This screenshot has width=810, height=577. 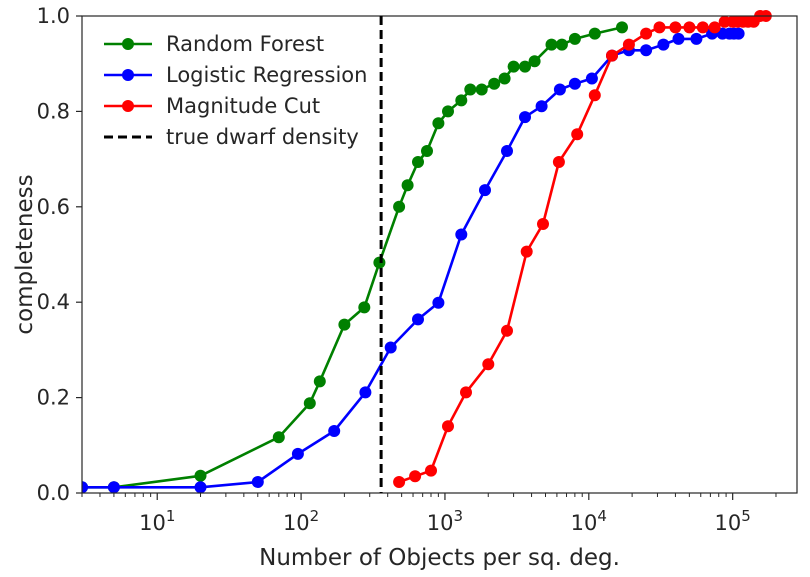 What do you see at coordinates (53, 398) in the screenshot?
I see `y-tick-label: 0.2` at bounding box center [53, 398].